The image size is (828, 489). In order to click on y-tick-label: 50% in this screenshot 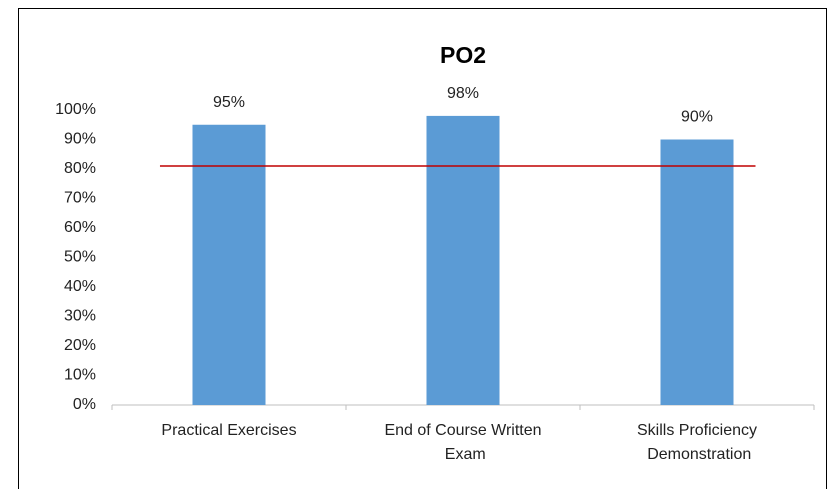, I will do `click(80, 257)`.